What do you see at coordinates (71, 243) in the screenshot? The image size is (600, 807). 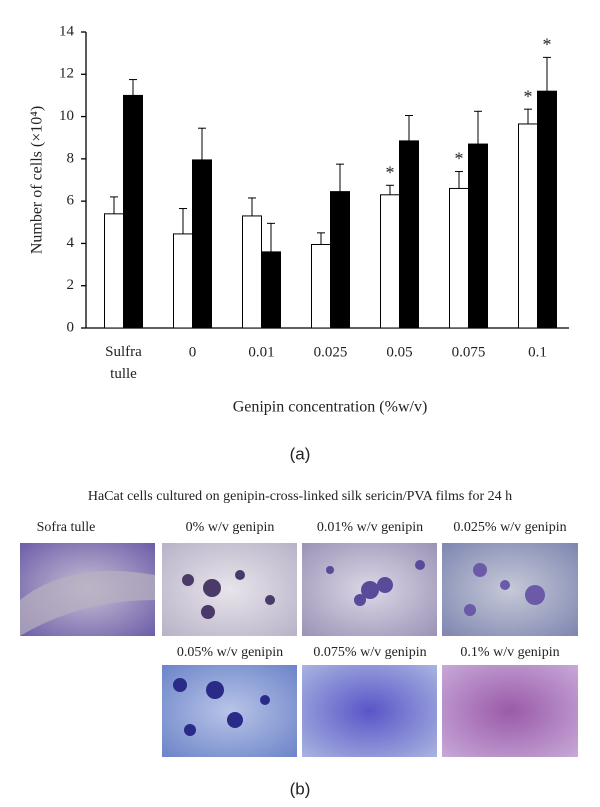 I see `y-tick-label: 4` at bounding box center [71, 243].